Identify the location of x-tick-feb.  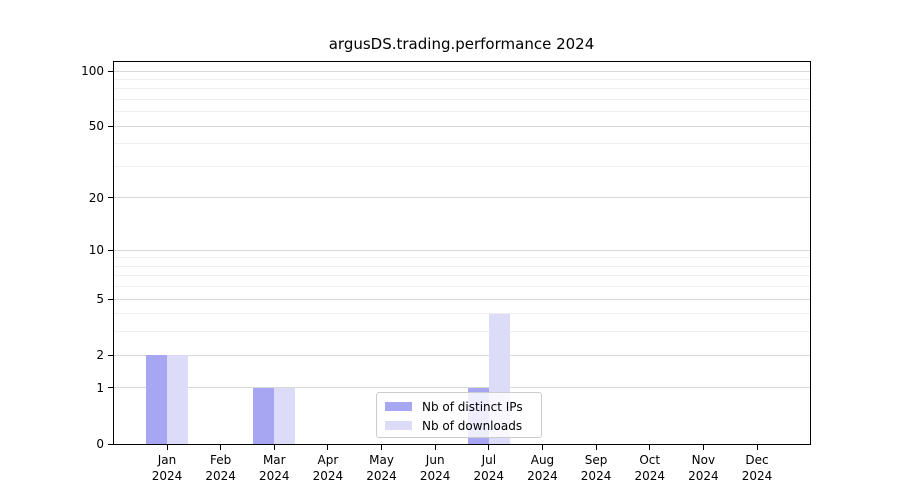
(221, 447).